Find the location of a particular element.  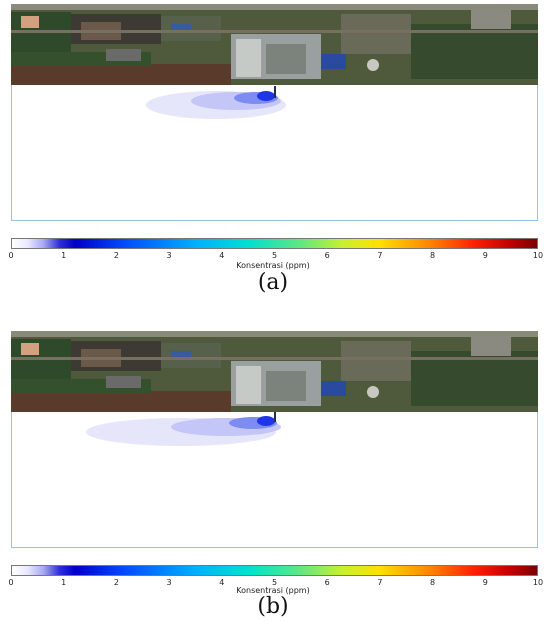

colorbar-label-a: Konsentrasi (ppm) is located at coordinates (273, 265).